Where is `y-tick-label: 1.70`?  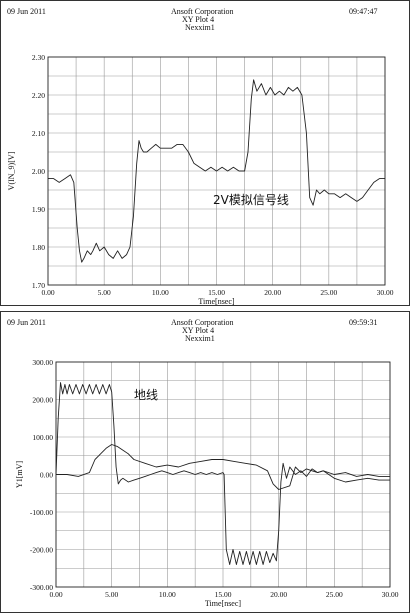
y-tick-label: 1.70 is located at coordinates (38, 285).